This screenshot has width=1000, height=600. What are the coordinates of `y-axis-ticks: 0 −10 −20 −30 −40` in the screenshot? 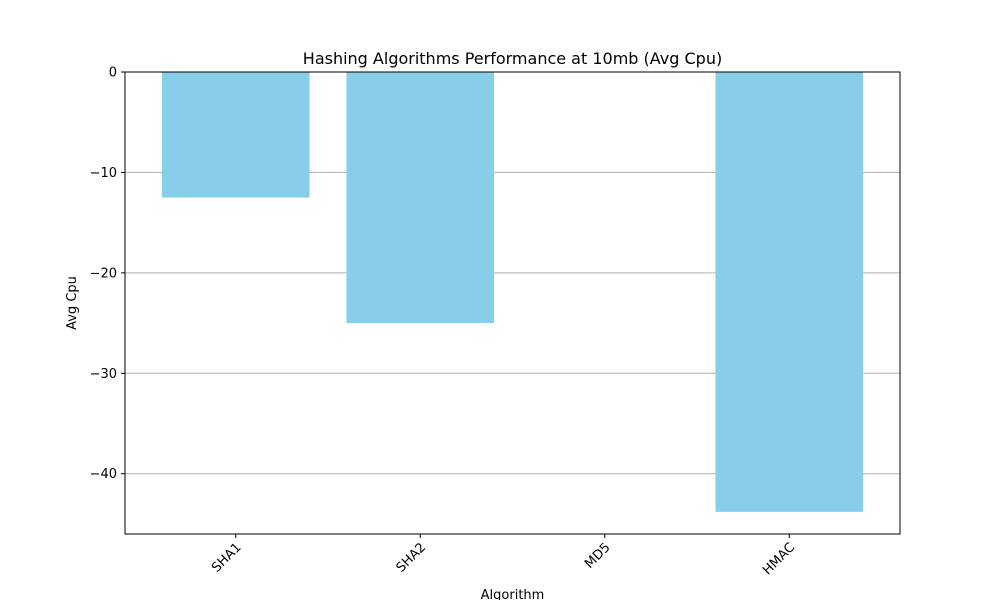 It's located at (107, 274).